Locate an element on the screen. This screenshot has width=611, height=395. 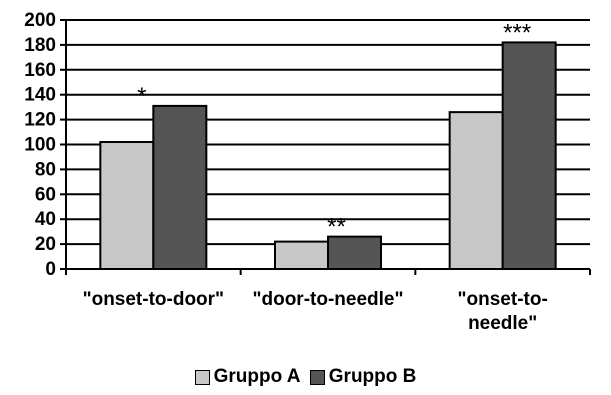
y-tick-label: 60 is located at coordinates (45, 194).